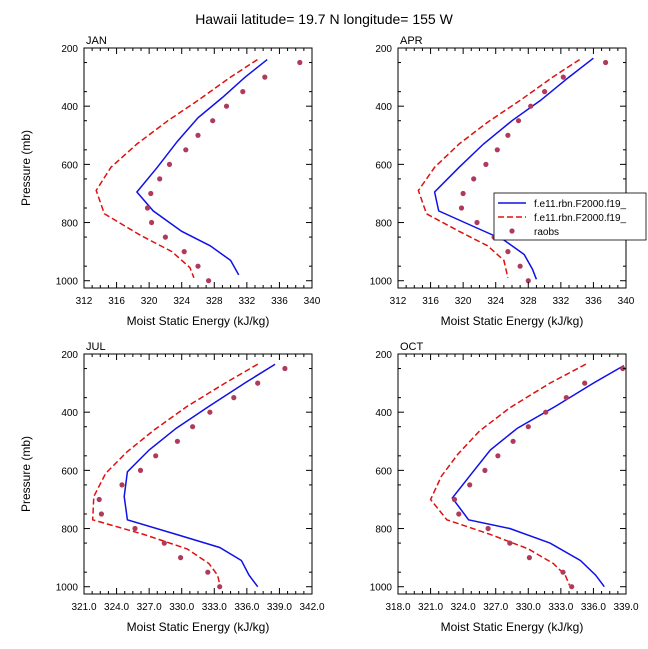  Describe the element at coordinates (279, 607) in the screenshot. I see `x-tick-label-jul: 339.0` at that location.